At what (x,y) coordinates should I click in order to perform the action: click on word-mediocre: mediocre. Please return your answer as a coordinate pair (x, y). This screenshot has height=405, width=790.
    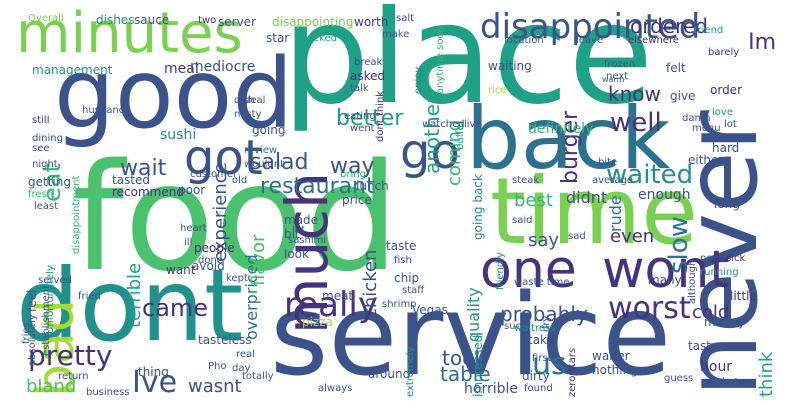
    Looking at the image, I should click on (223, 67).